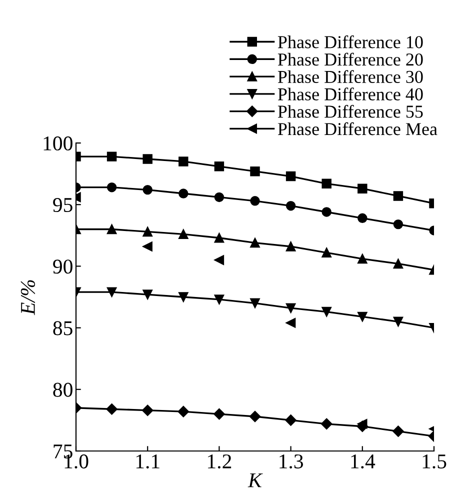 The width and height of the screenshot is (456, 495). What do you see at coordinates (62, 267) in the screenshot?
I see `y-tick-label: 90` at bounding box center [62, 267].